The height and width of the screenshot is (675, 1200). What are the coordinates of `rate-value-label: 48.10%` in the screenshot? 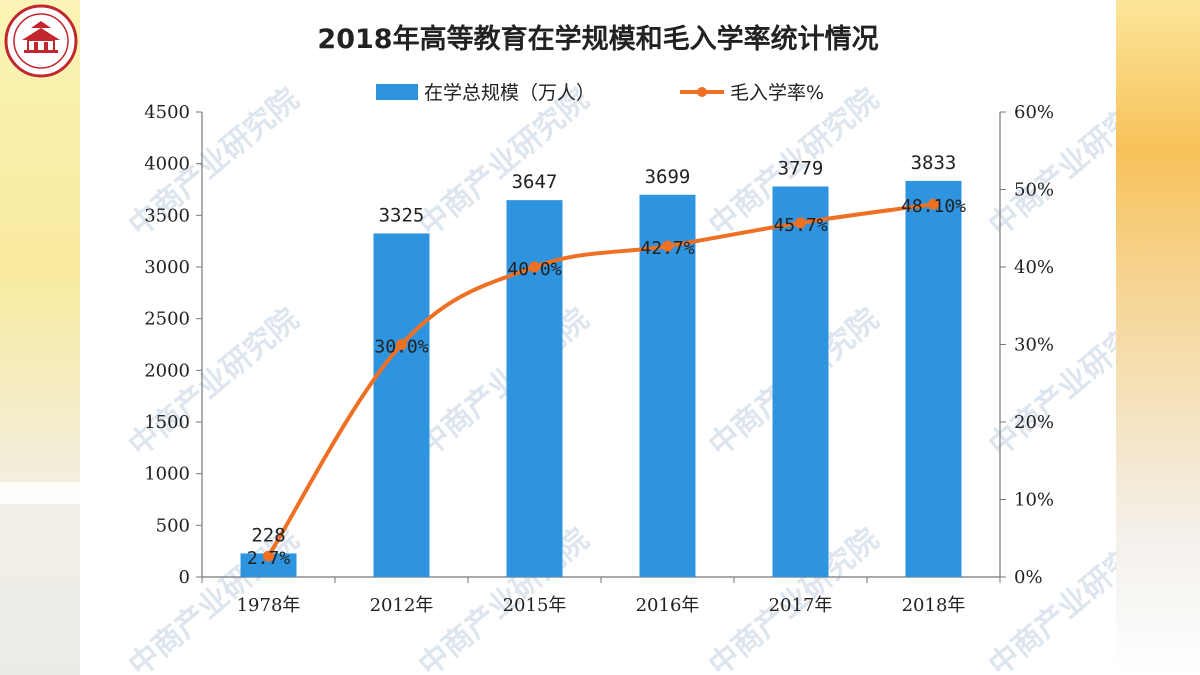 It's located at (933, 206).